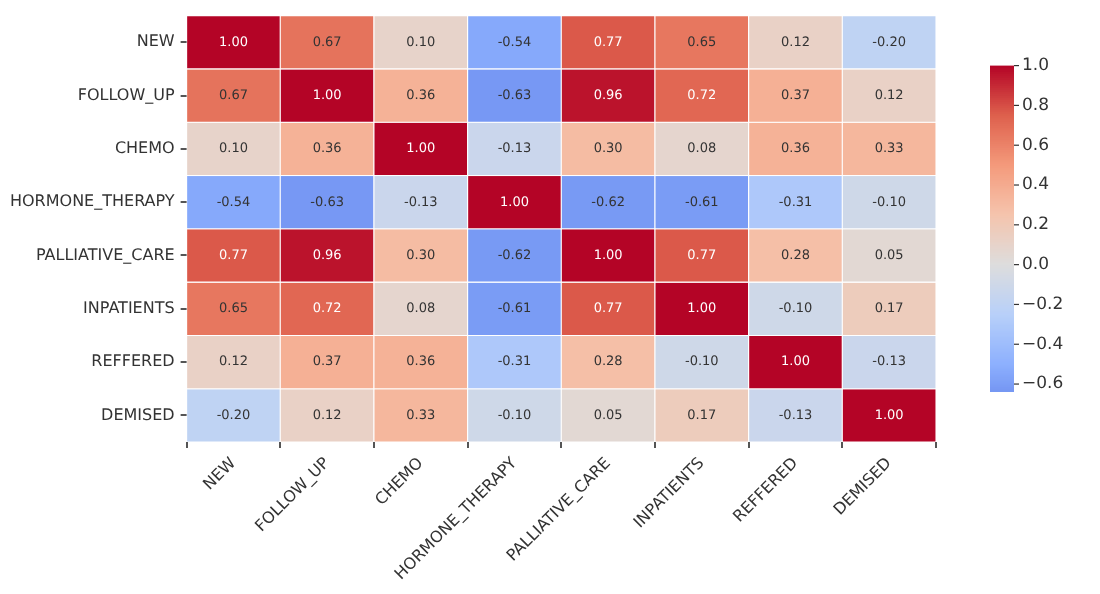 Image resolution: width=1100 pixels, height=594 pixels. What do you see at coordinates (1036, 145) in the screenshot?
I see `color-bar-label: 0.6` at bounding box center [1036, 145].